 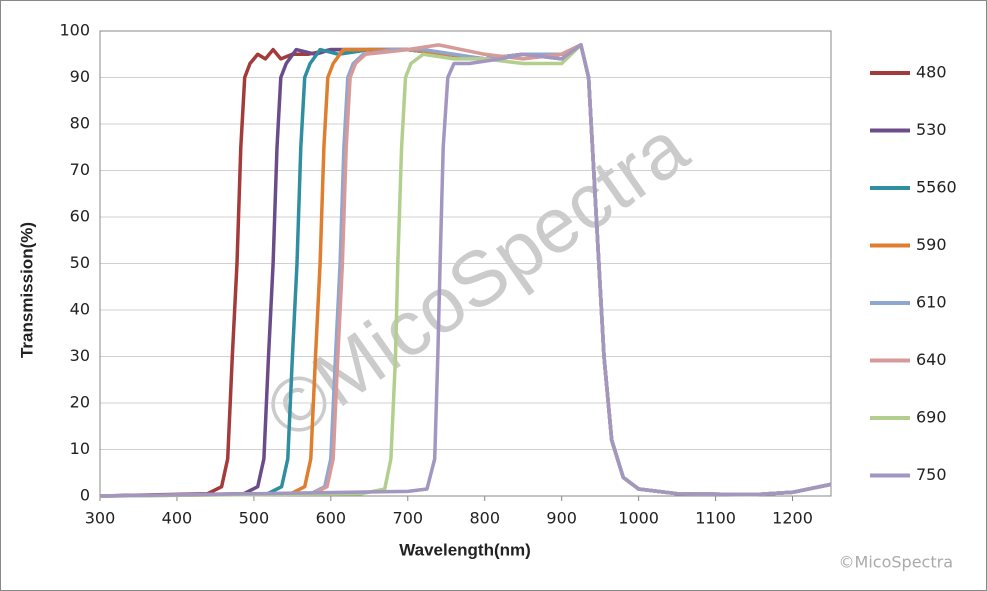 What do you see at coordinates (177, 518) in the screenshot?
I see `x-tick-label: 400` at bounding box center [177, 518].